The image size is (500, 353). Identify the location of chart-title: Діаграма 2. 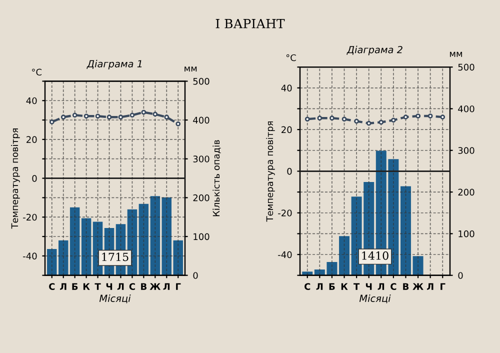
(374, 51).